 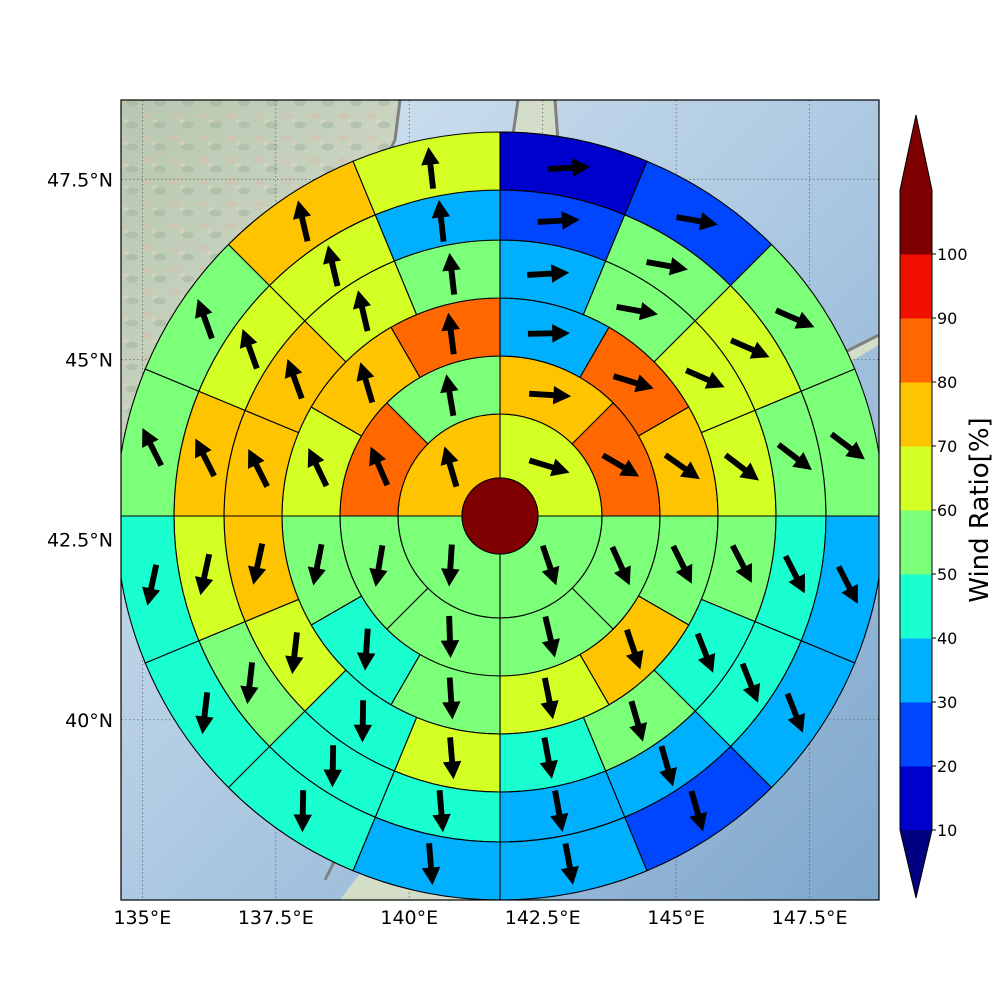 I want to click on colorbar-tick-label: 70, so click(x=947, y=446).